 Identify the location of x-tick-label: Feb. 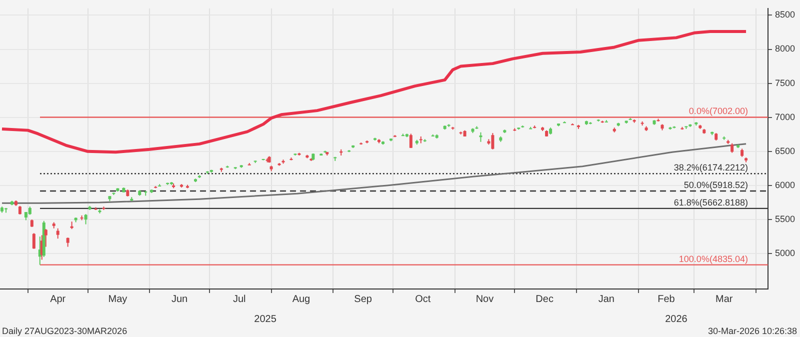
(667, 299).